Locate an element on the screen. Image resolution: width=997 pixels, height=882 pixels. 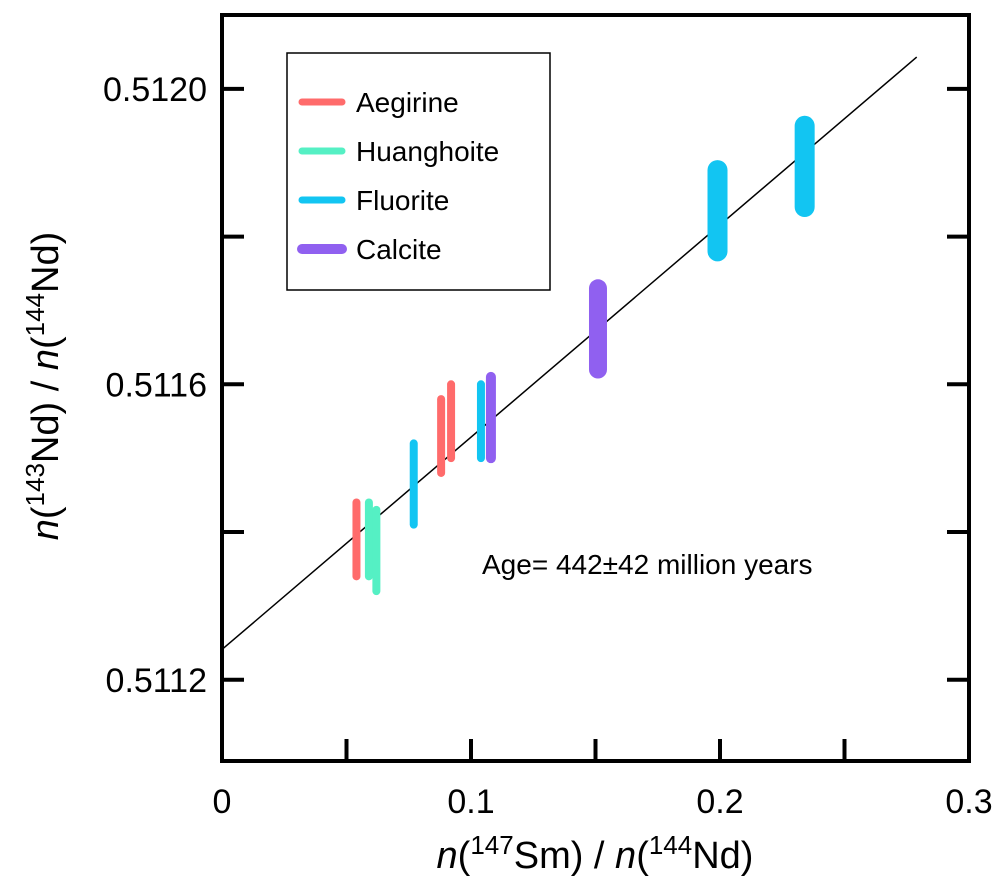
legend: Aegirine Huanghoite Fluorite Calcite is located at coordinates (418, 171).